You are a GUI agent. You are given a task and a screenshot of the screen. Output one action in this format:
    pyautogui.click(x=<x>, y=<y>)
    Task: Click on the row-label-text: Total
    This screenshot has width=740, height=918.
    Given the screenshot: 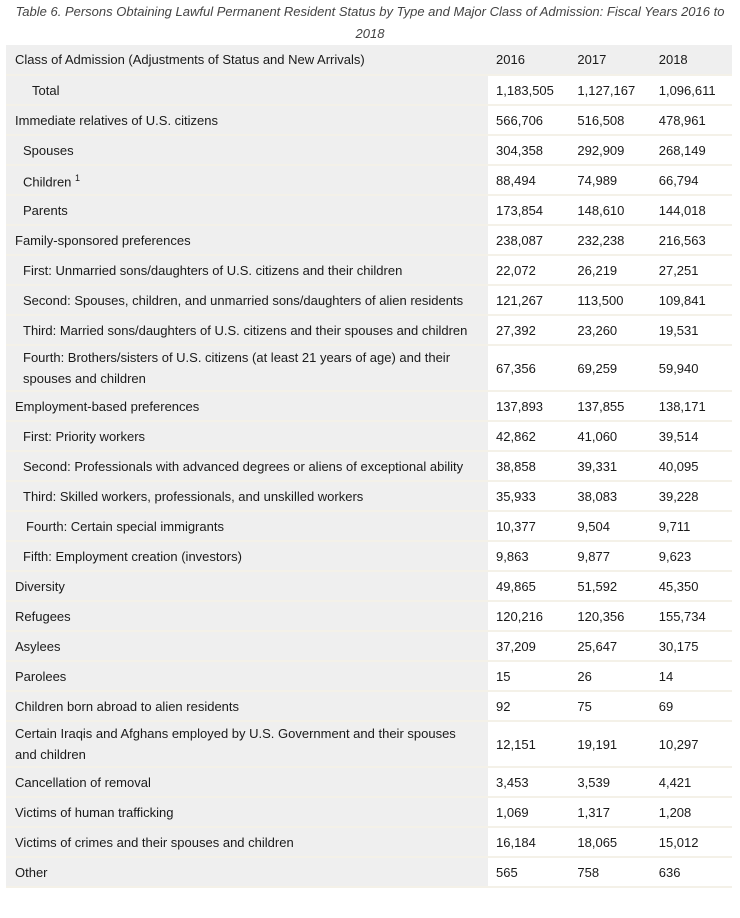 What is the action you would take?
    pyautogui.click(x=46, y=90)
    